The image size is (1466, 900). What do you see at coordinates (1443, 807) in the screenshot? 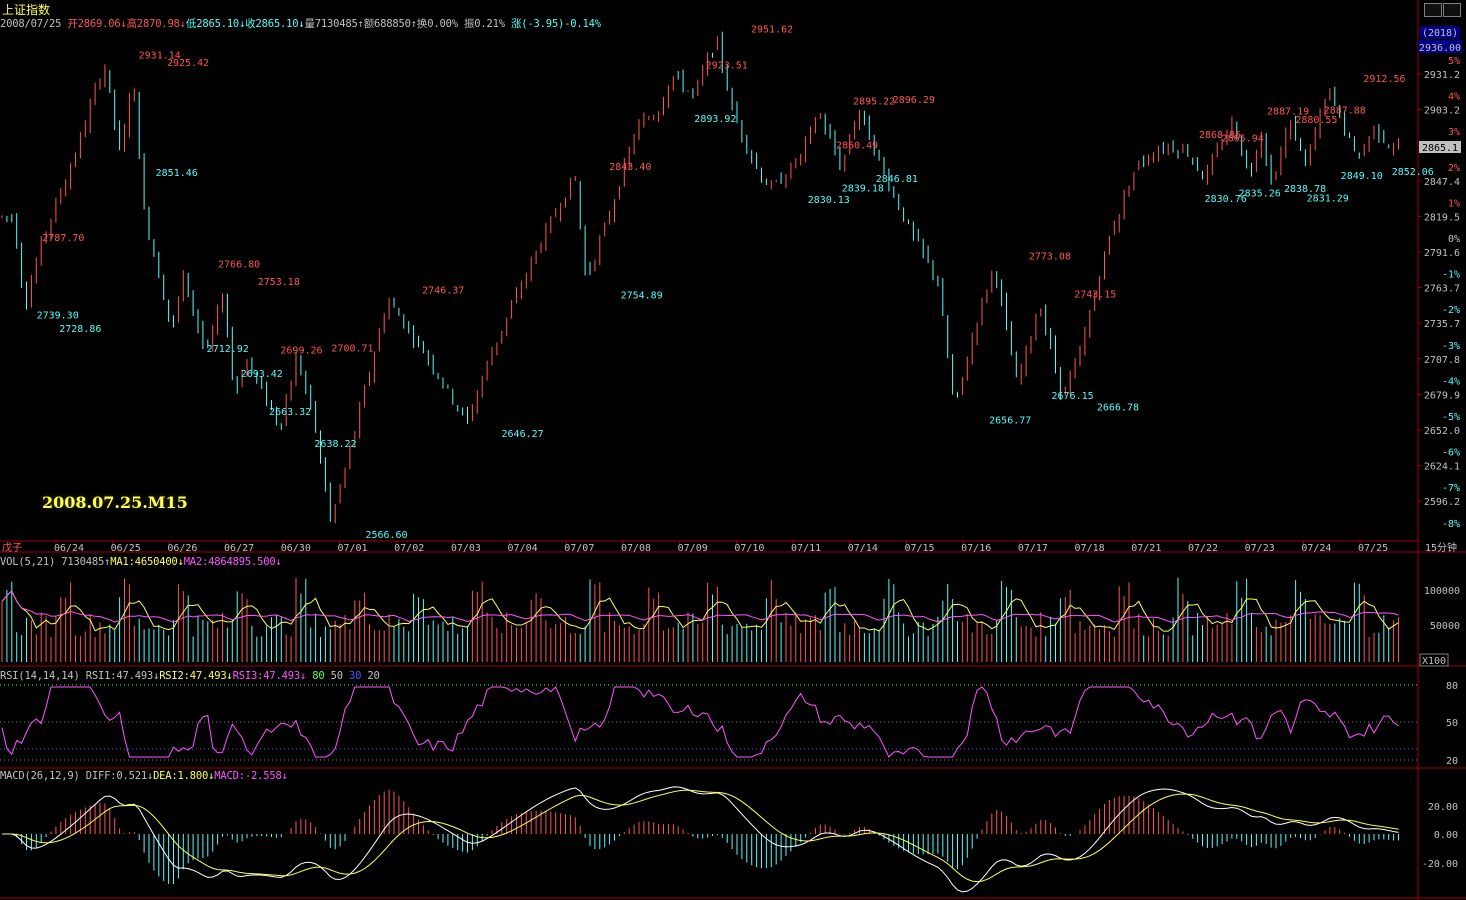
I see `macd-tick: 20.00` at bounding box center [1443, 807].